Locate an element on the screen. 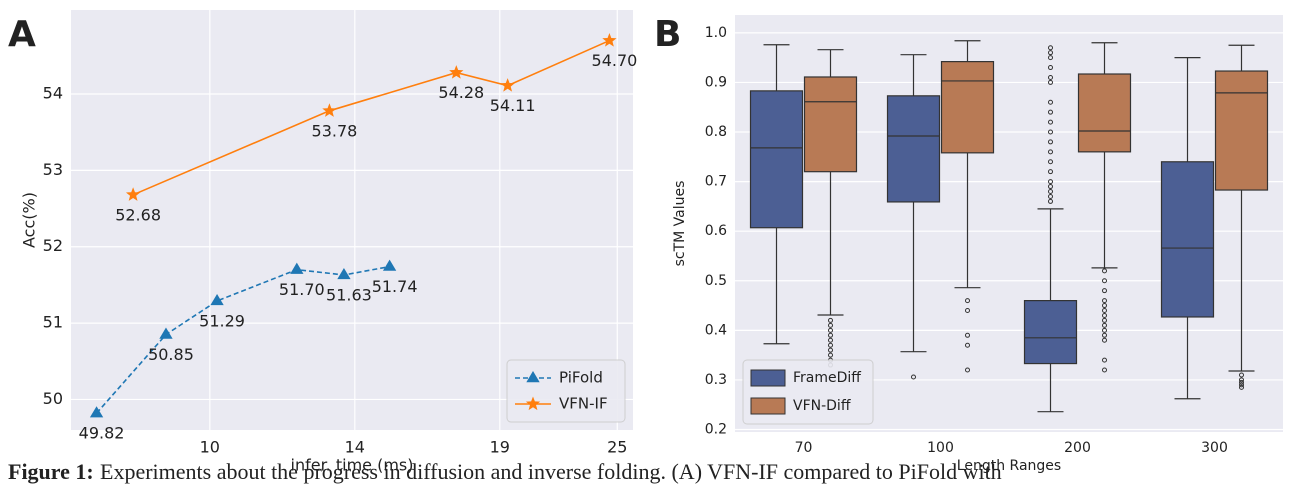 This screenshot has width=1296, height=490. x-tick-label: 70 is located at coordinates (804, 448).